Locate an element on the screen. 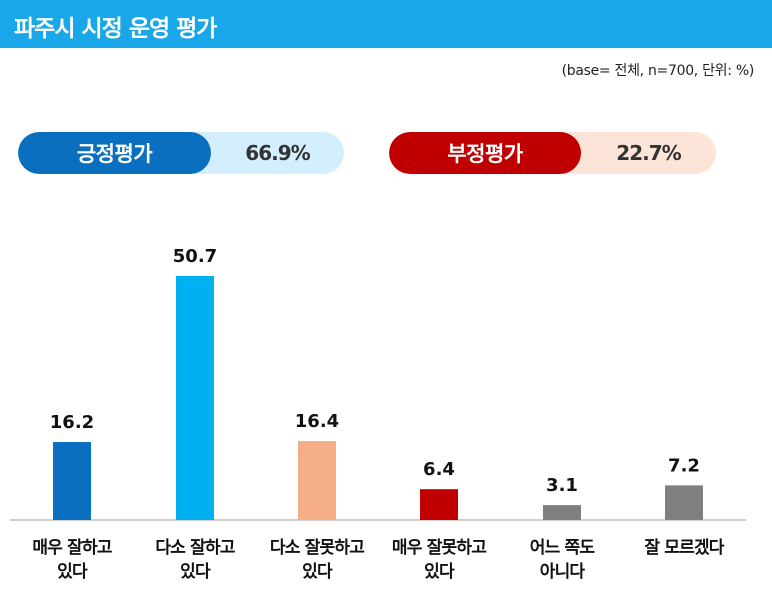  positive-label: 긍정평가 is located at coordinates (114, 153).